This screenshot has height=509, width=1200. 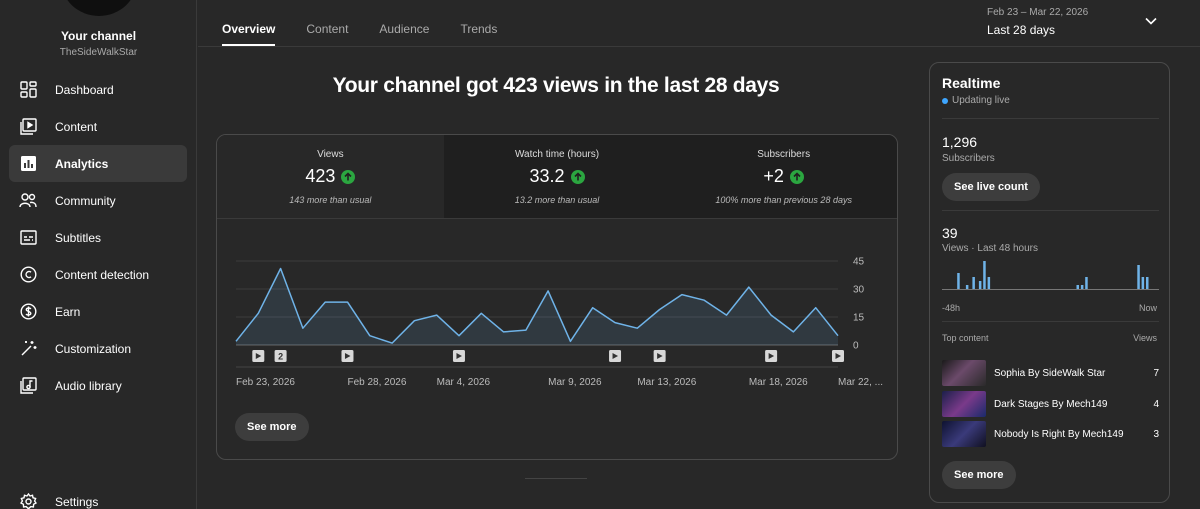 I want to click on video-group-marker: 2, so click(x=280, y=356).